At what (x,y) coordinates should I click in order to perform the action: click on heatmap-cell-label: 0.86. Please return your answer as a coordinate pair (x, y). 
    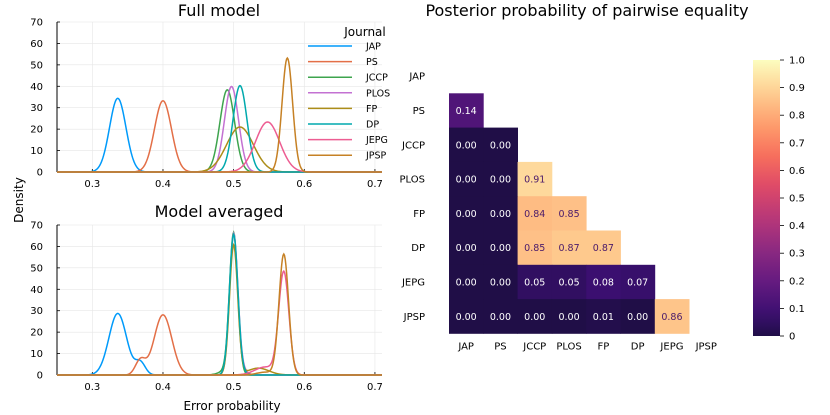
    Looking at the image, I should click on (671, 317).